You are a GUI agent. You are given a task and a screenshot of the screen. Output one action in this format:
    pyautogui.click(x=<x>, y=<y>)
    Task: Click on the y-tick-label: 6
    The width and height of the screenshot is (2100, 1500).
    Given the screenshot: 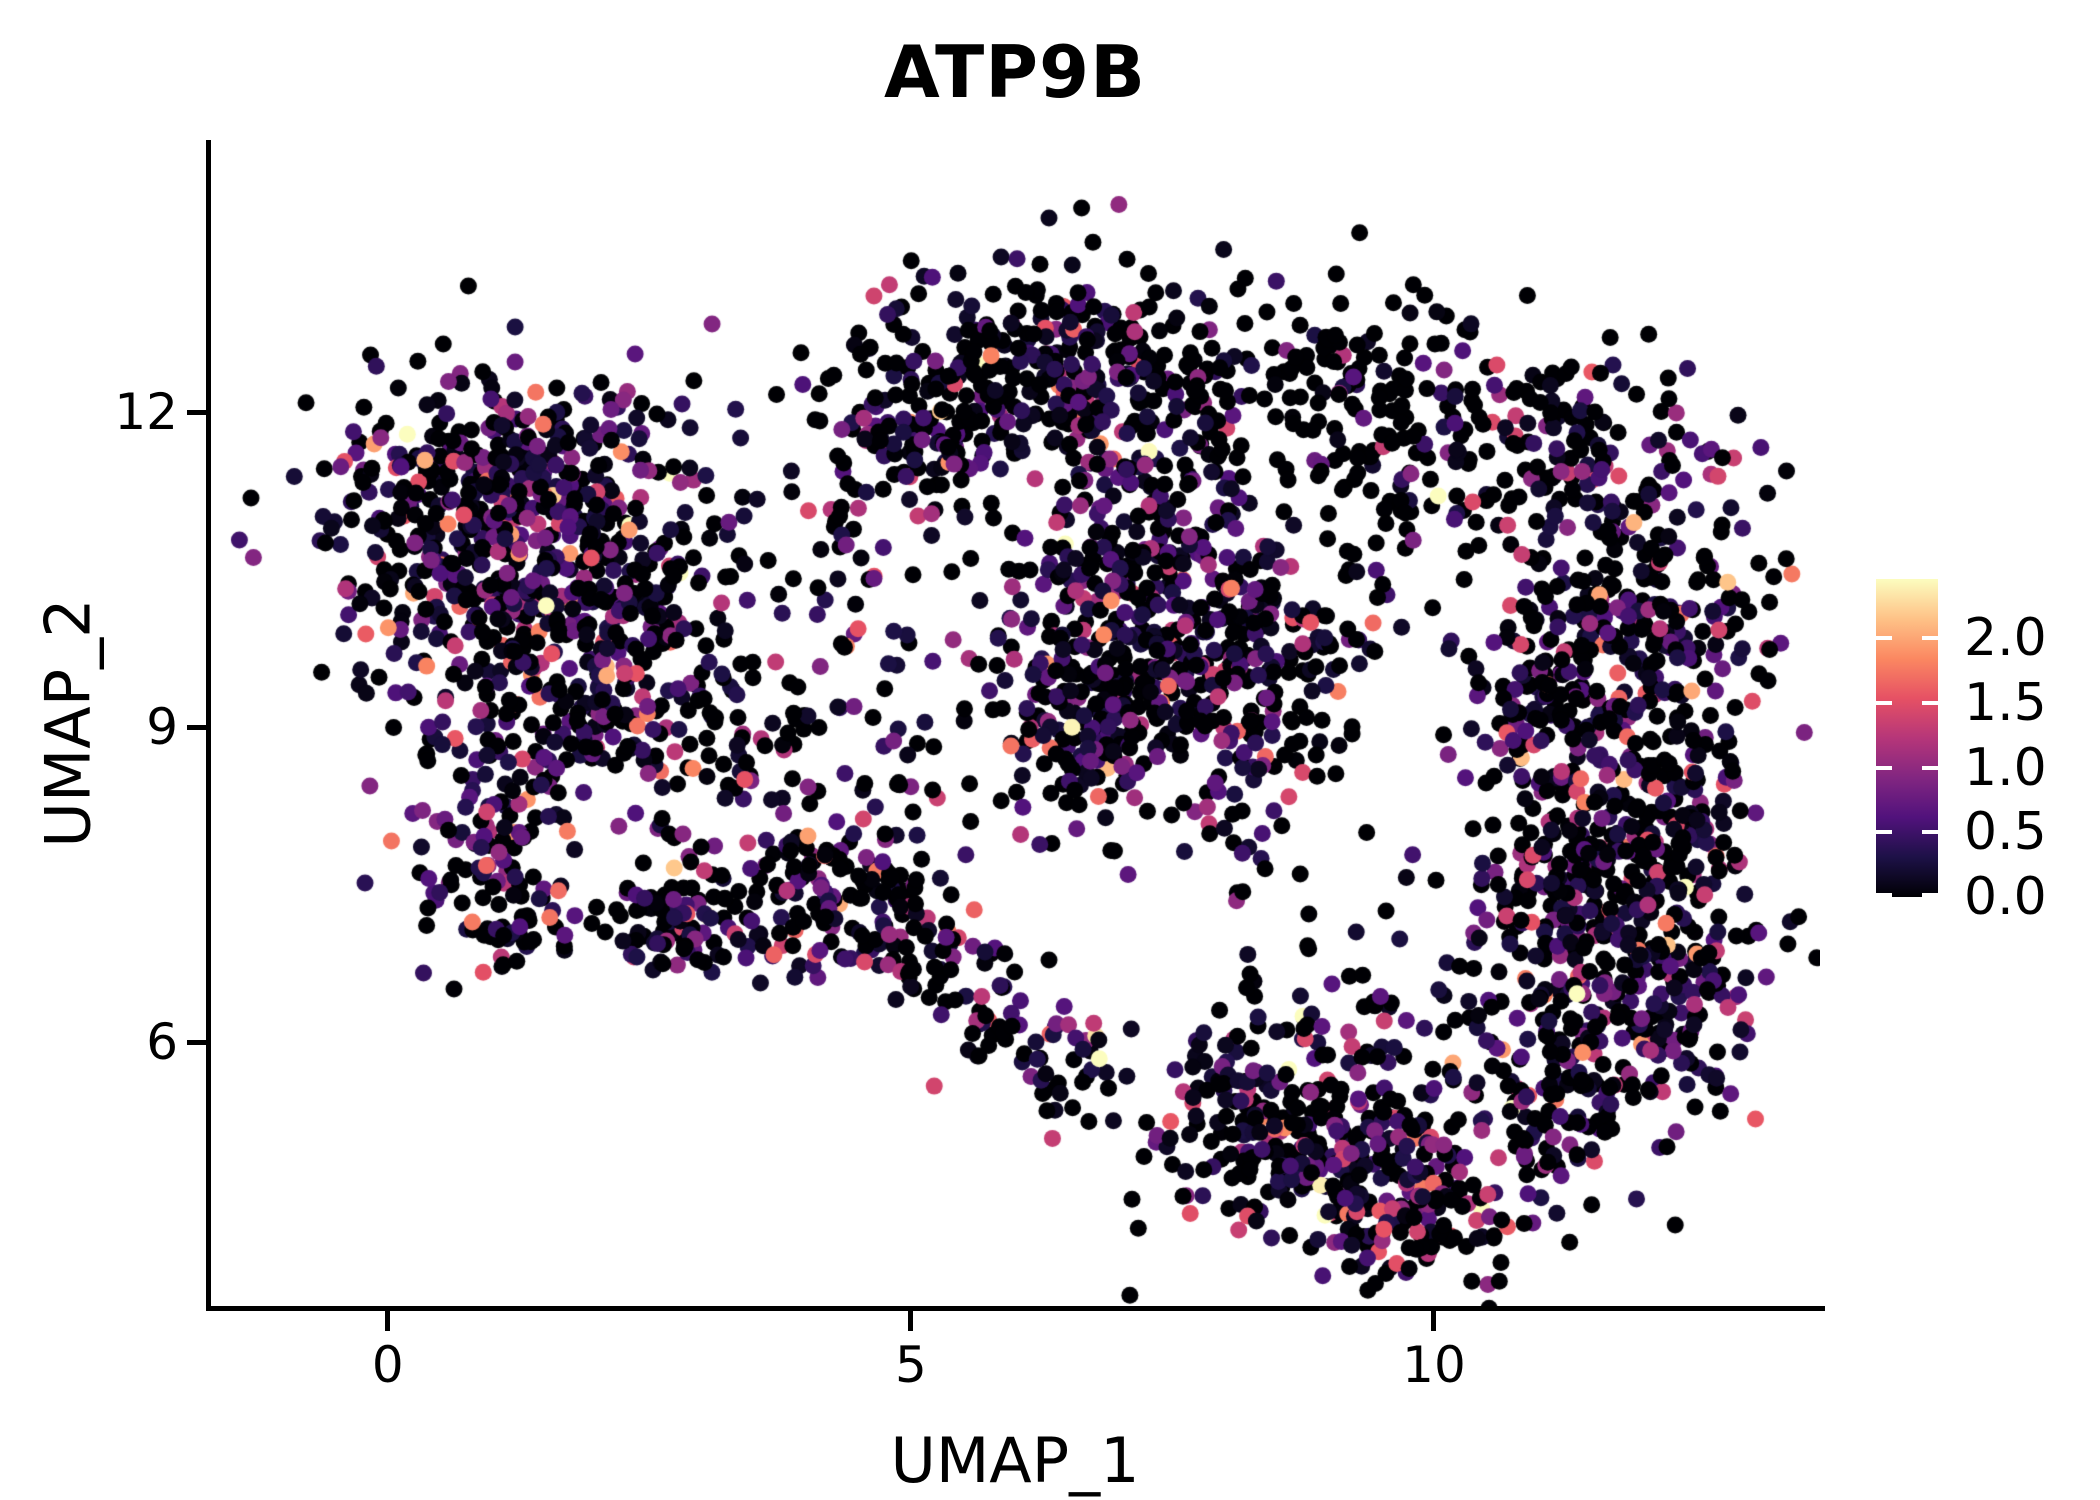 What is the action you would take?
    pyautogui.click(x=162, y=1042)
    